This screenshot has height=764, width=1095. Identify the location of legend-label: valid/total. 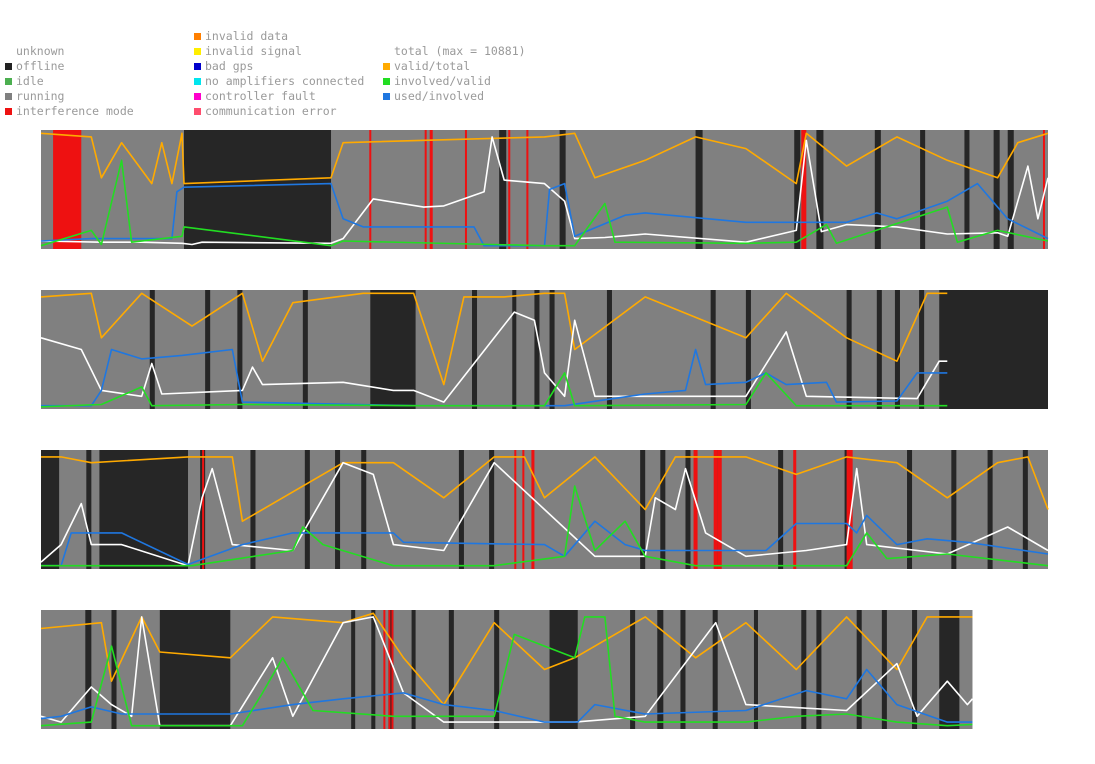
(432, 66).